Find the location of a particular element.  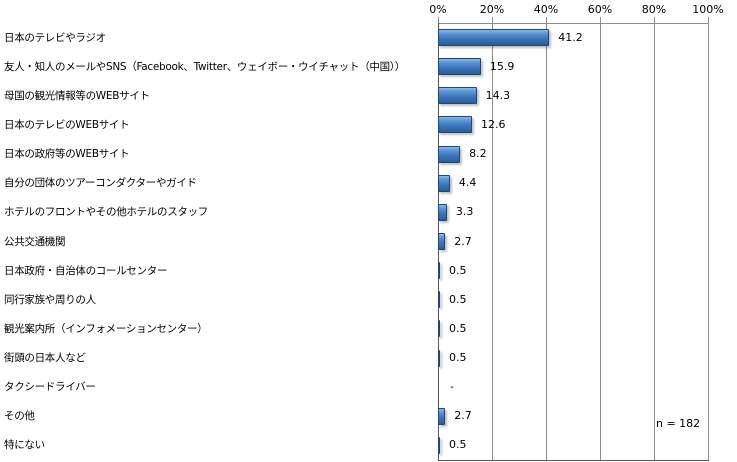

category-label: 街頭の日本人など is located at coordinates (45, 358).